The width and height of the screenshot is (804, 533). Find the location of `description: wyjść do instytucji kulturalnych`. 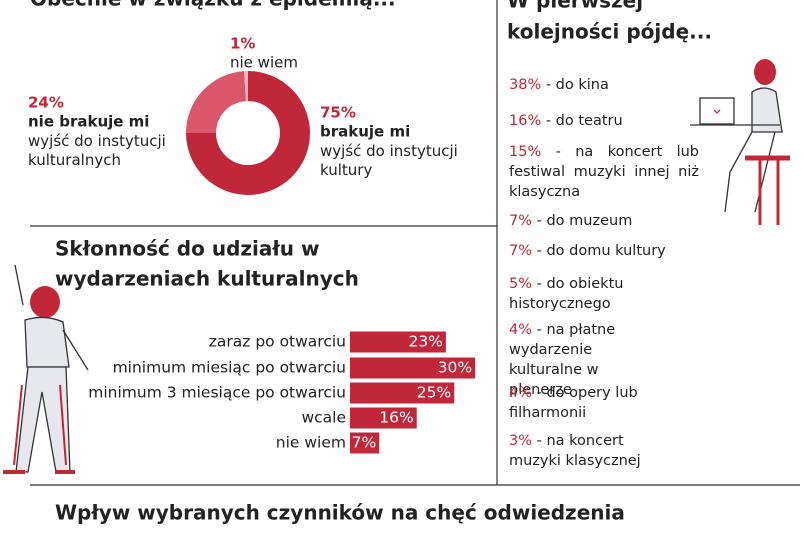

description: wyjść do instytucji kulturalnych is located at coordinates (97, 150).